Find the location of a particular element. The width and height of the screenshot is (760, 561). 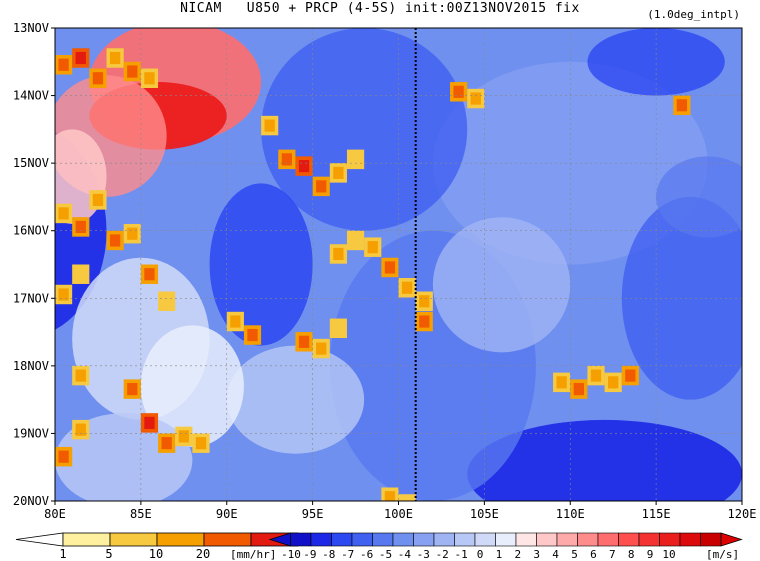

wind-colorbar-label: -5 is located at coordinates (385, 554).